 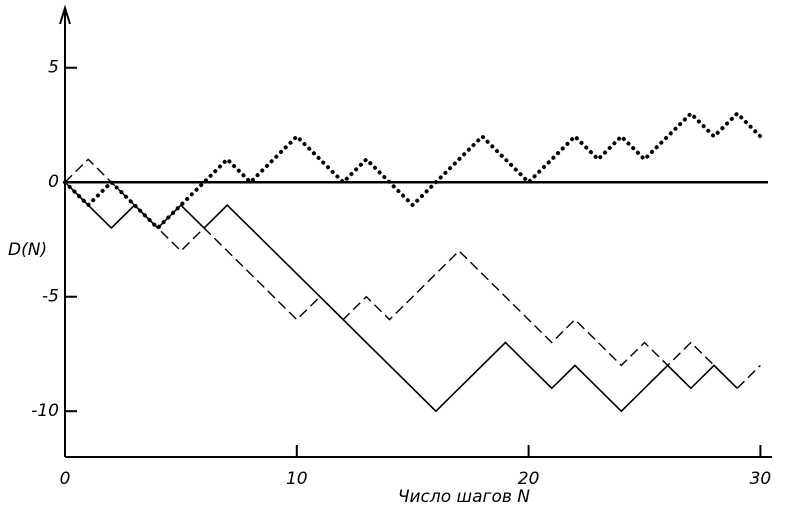 What do you see at coordinates (53, 68) in the screenshot?
I see `y-tick-label: 5` at bounding box center [53, 68].